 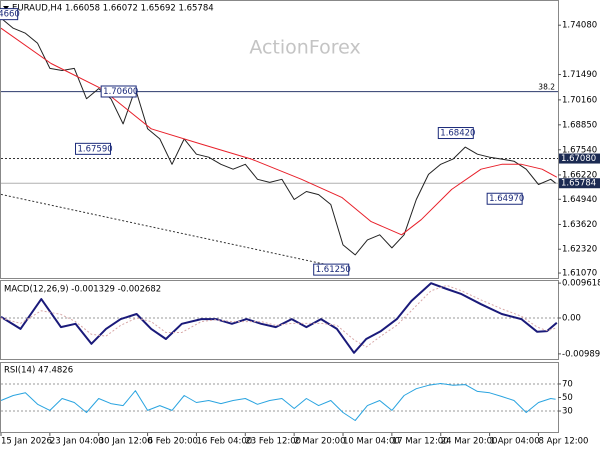 What do you see at coordinates (579, 250) in the screenshot?
I see `y-tick-label: 1.62320` at bounding box center [579, 250].